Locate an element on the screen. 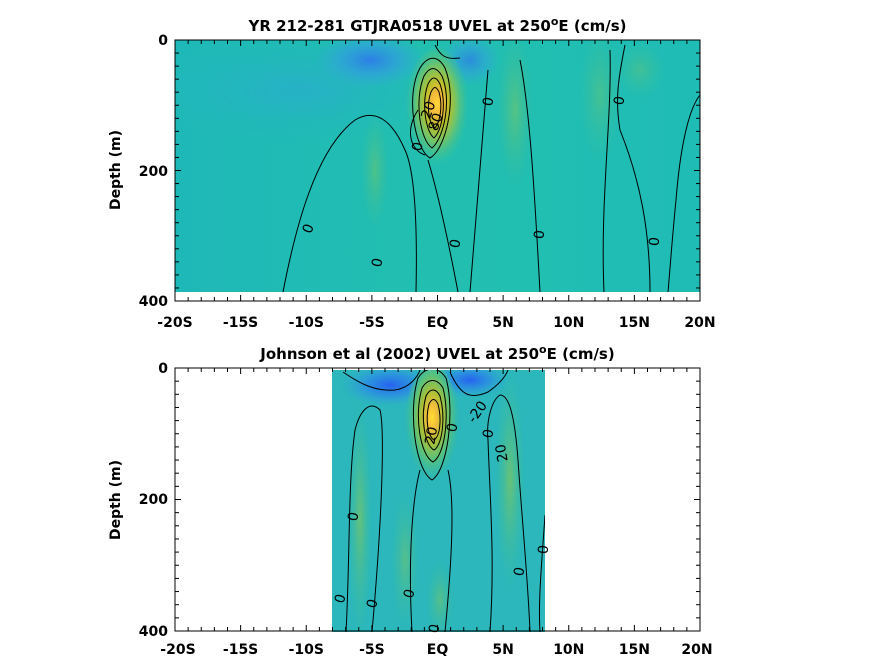 Image resolution: width=875 pixels, height=656 pixels. panel-bottom-y-tick-labels: 0 200 400 is located at coordinates (153, 500).